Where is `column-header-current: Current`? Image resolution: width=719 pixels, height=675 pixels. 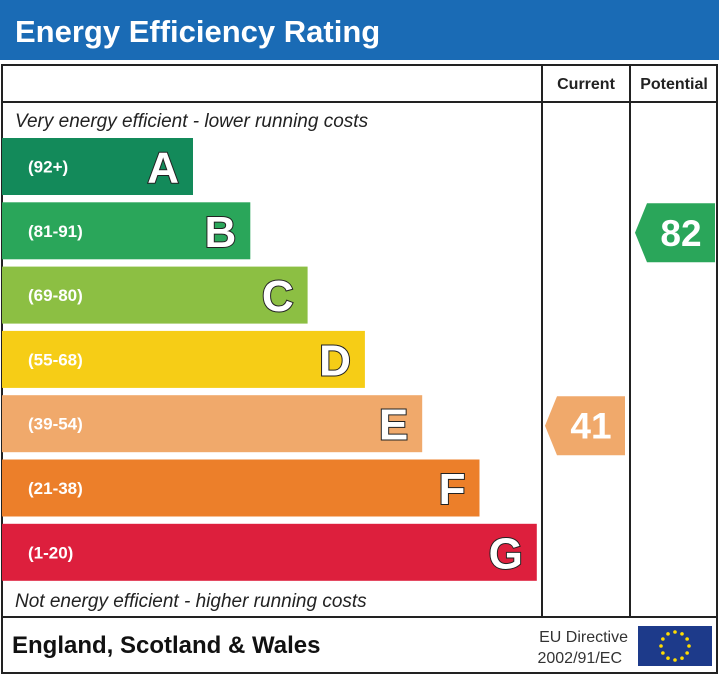
column-header-current: Current is located at coordinates (586, 84).